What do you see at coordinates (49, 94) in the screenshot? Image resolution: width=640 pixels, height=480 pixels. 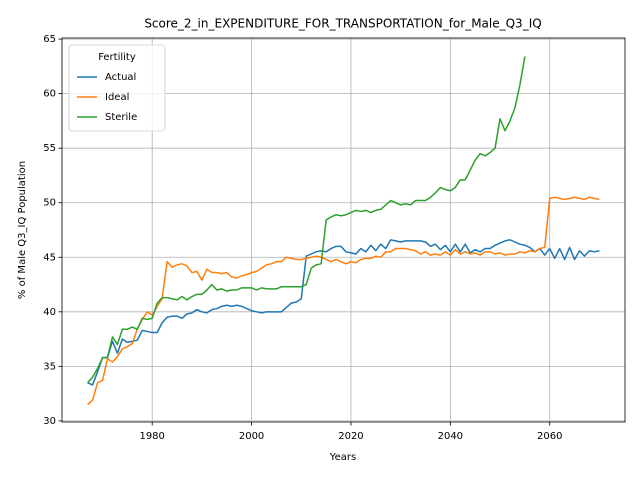 I see `y-tick-label: 60` at bounding box center [49, 94].